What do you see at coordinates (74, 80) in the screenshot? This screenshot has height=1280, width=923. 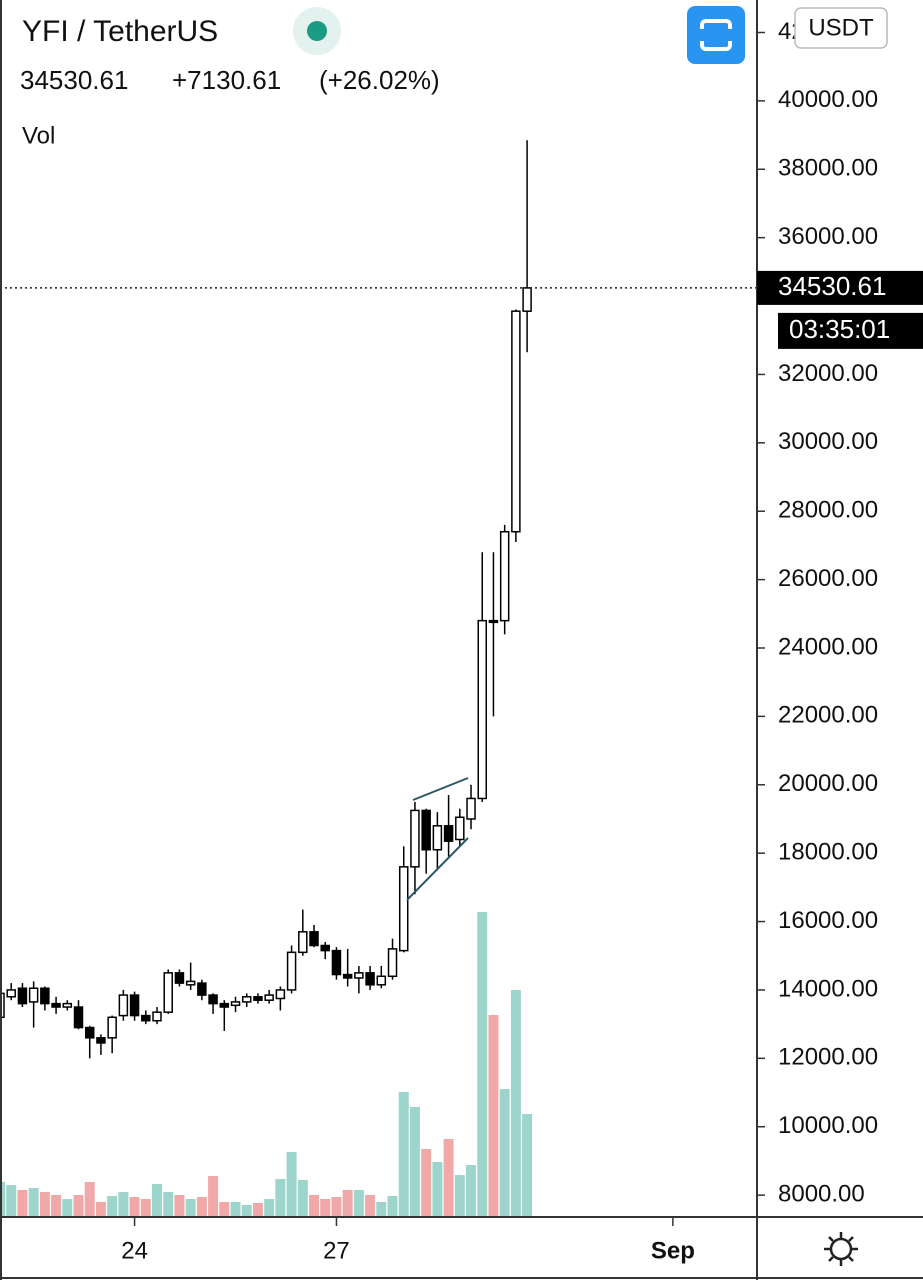 I see `last-price: 34530.61` at bounding box center [74, 80].